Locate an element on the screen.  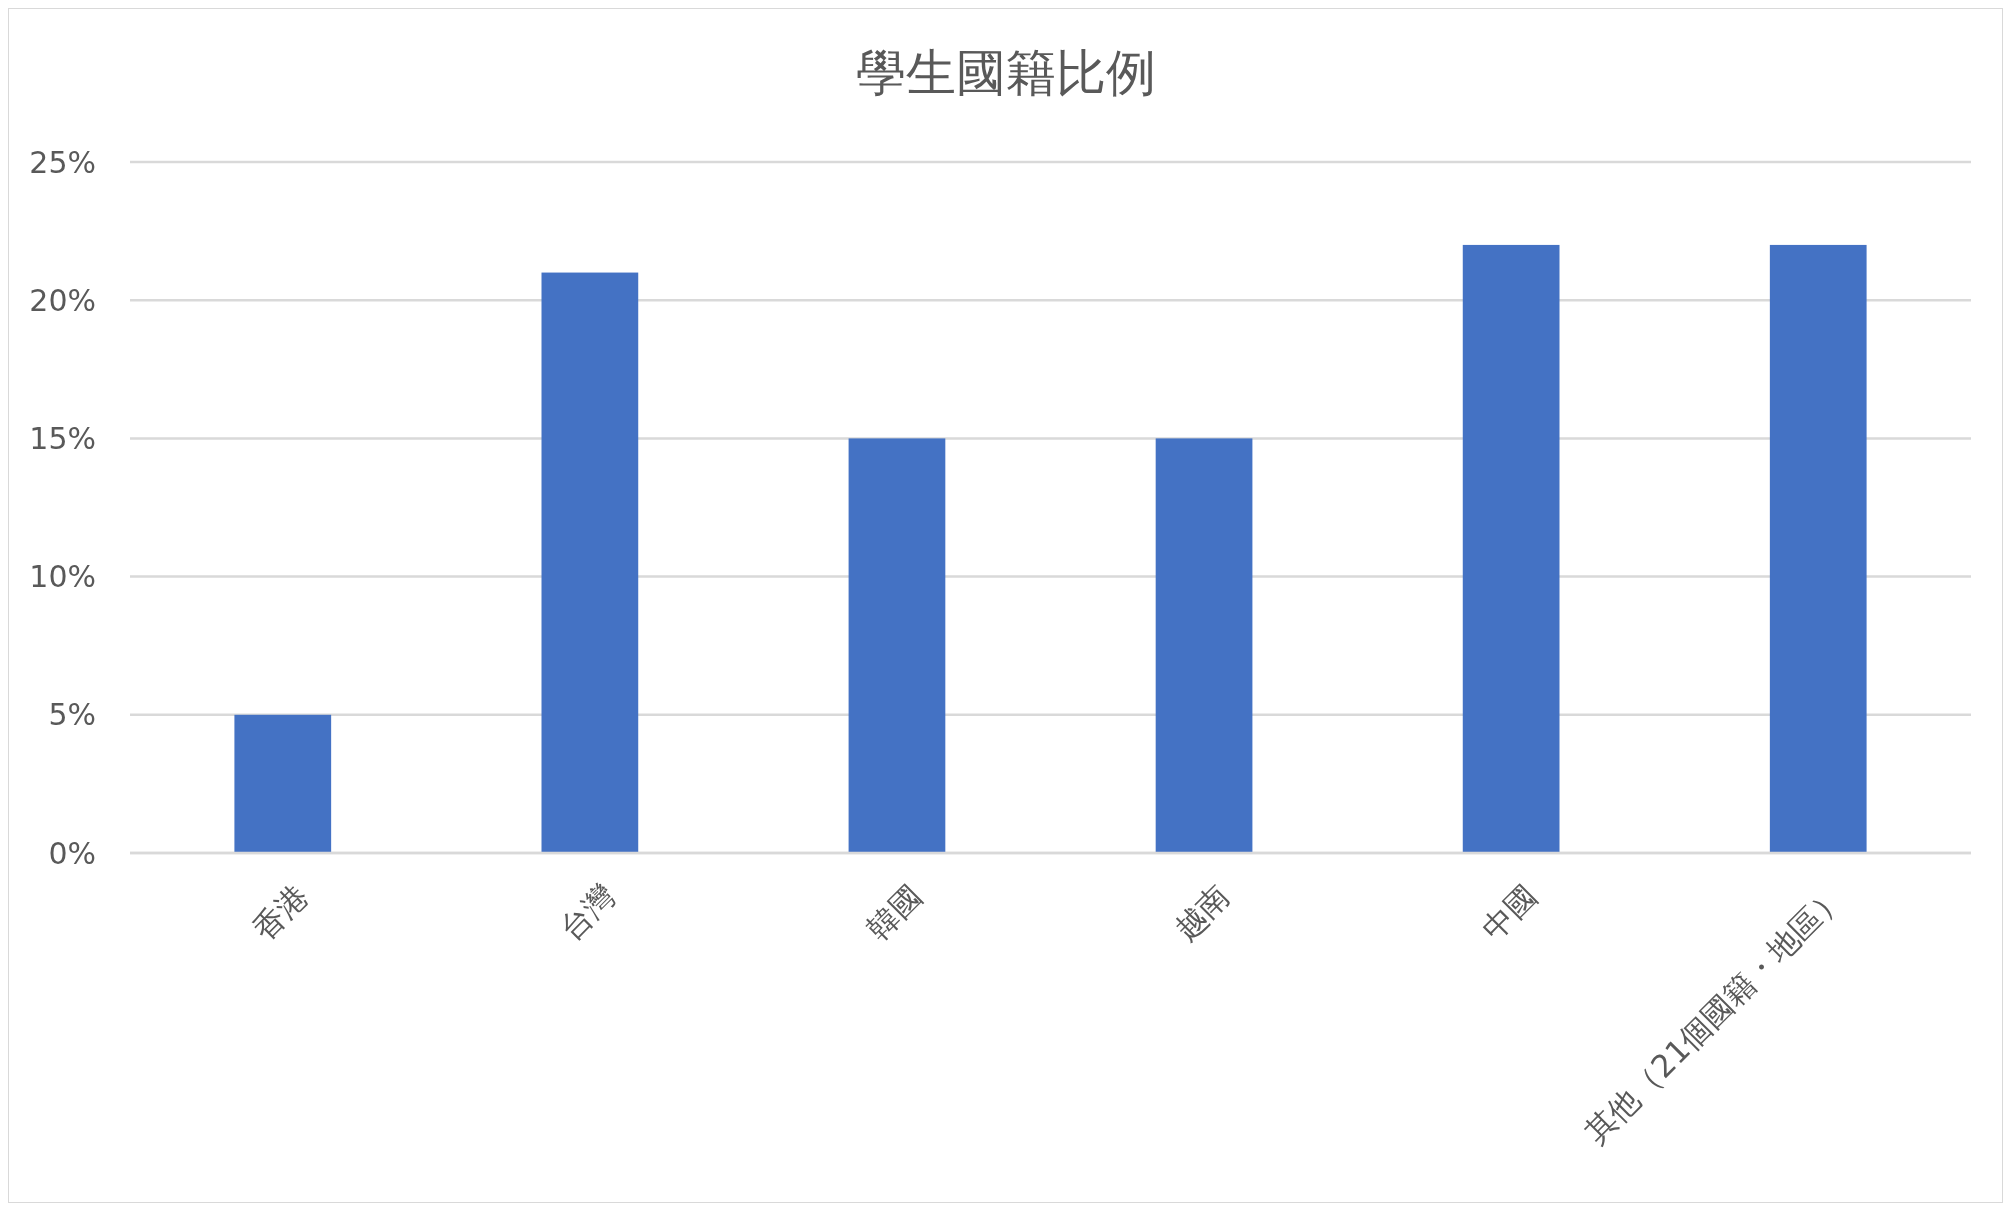
y-tick-label: 20% is located at coordinates (62, 300).